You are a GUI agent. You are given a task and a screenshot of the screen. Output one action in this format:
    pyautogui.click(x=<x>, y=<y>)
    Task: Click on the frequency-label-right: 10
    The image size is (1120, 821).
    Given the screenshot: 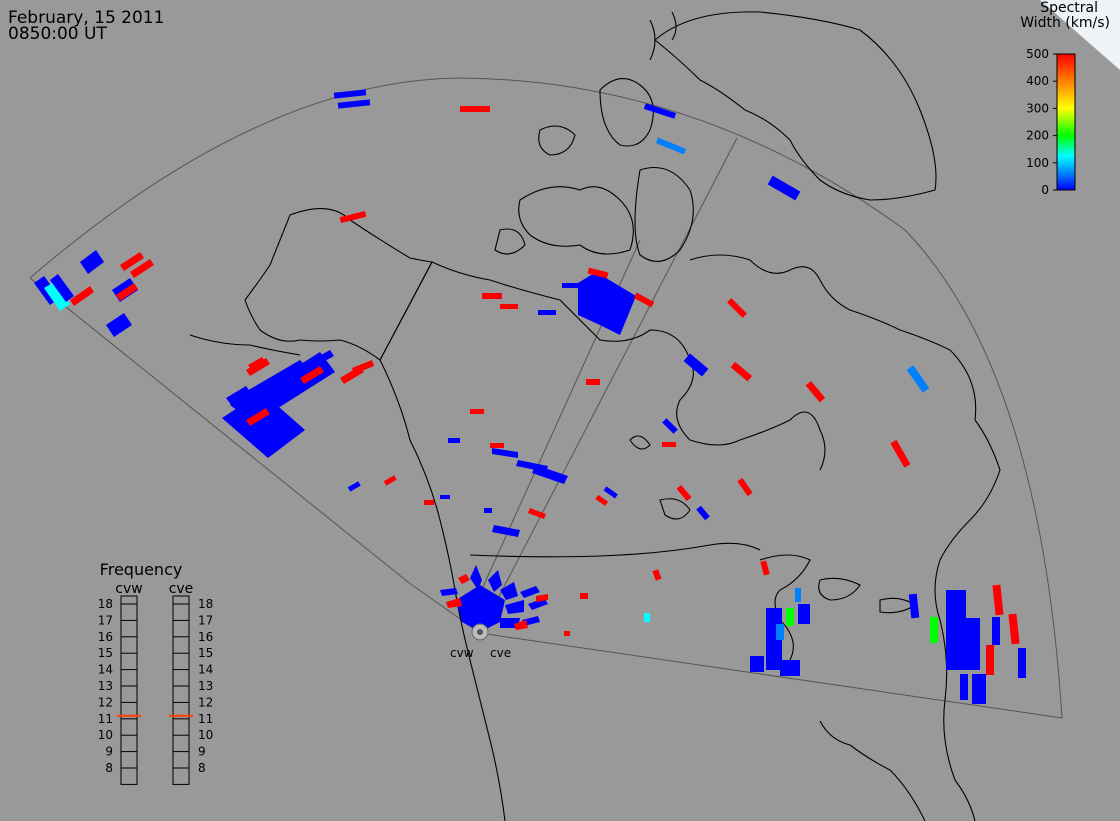 What is the action you would take?
    pyautogui.click(x=205, y=735)
    